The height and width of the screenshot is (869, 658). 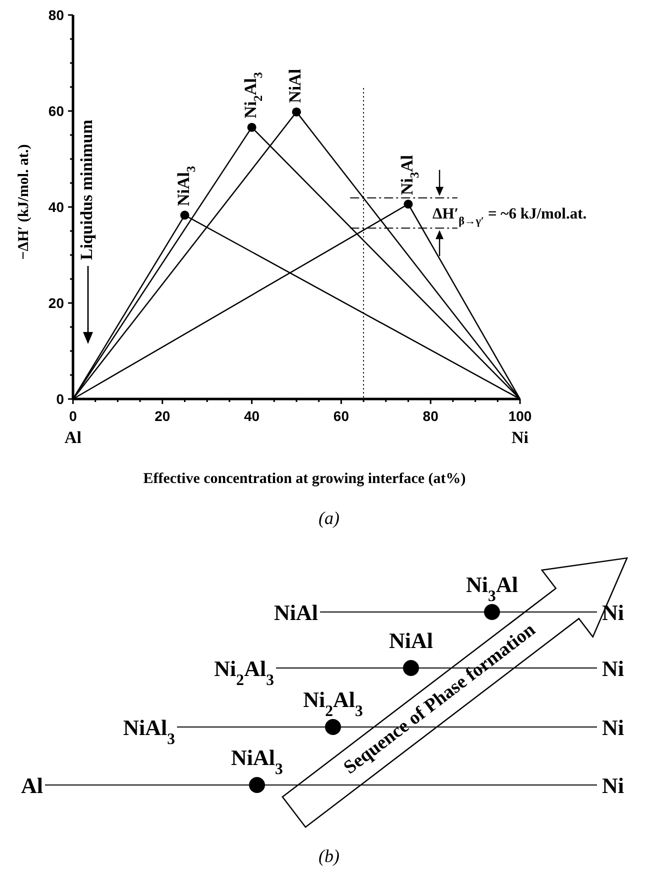 I want to click on x-tick-label: 20, so click(x=162, y=416).